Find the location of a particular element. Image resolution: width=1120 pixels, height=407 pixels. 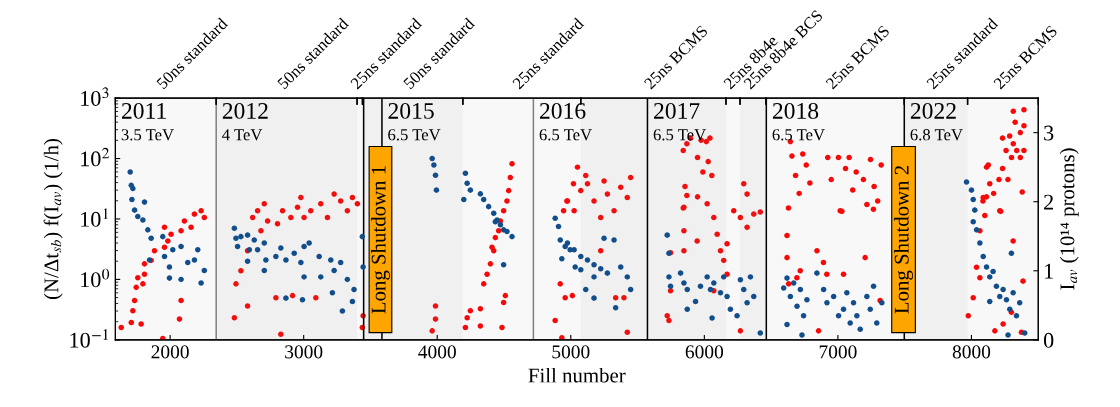

y2-tick-label: 3 is located at coordinates (1049, 133).